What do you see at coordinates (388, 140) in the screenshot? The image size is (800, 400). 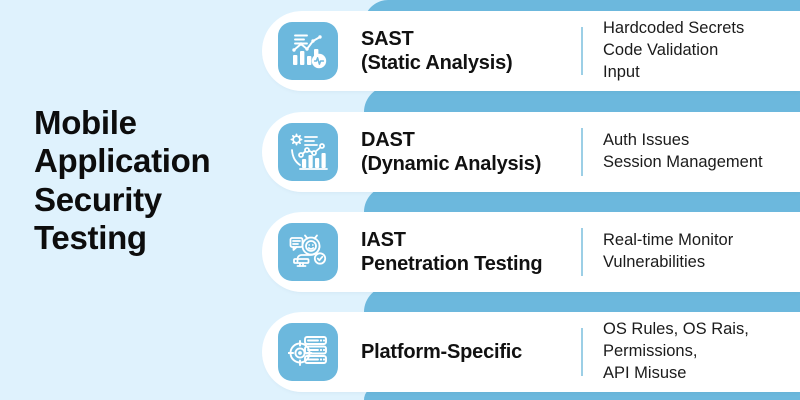 I see `list-item-label-line-1: DAST` at bounding box center [388, 140].